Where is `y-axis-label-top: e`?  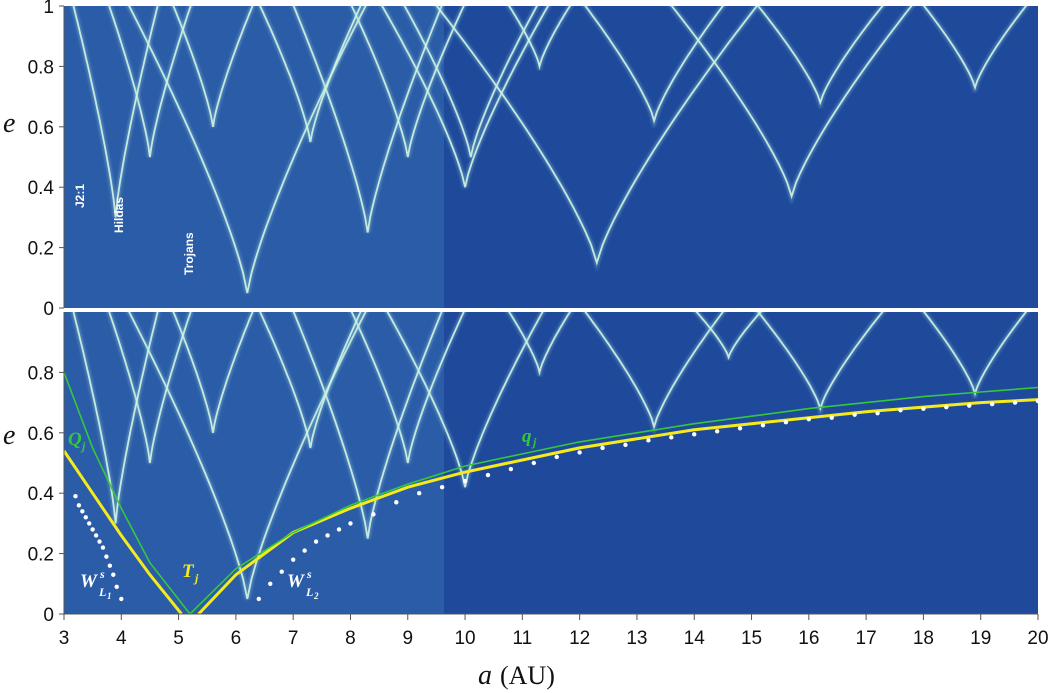
y-axis-label-top: e is located at coordinates (9, 123).